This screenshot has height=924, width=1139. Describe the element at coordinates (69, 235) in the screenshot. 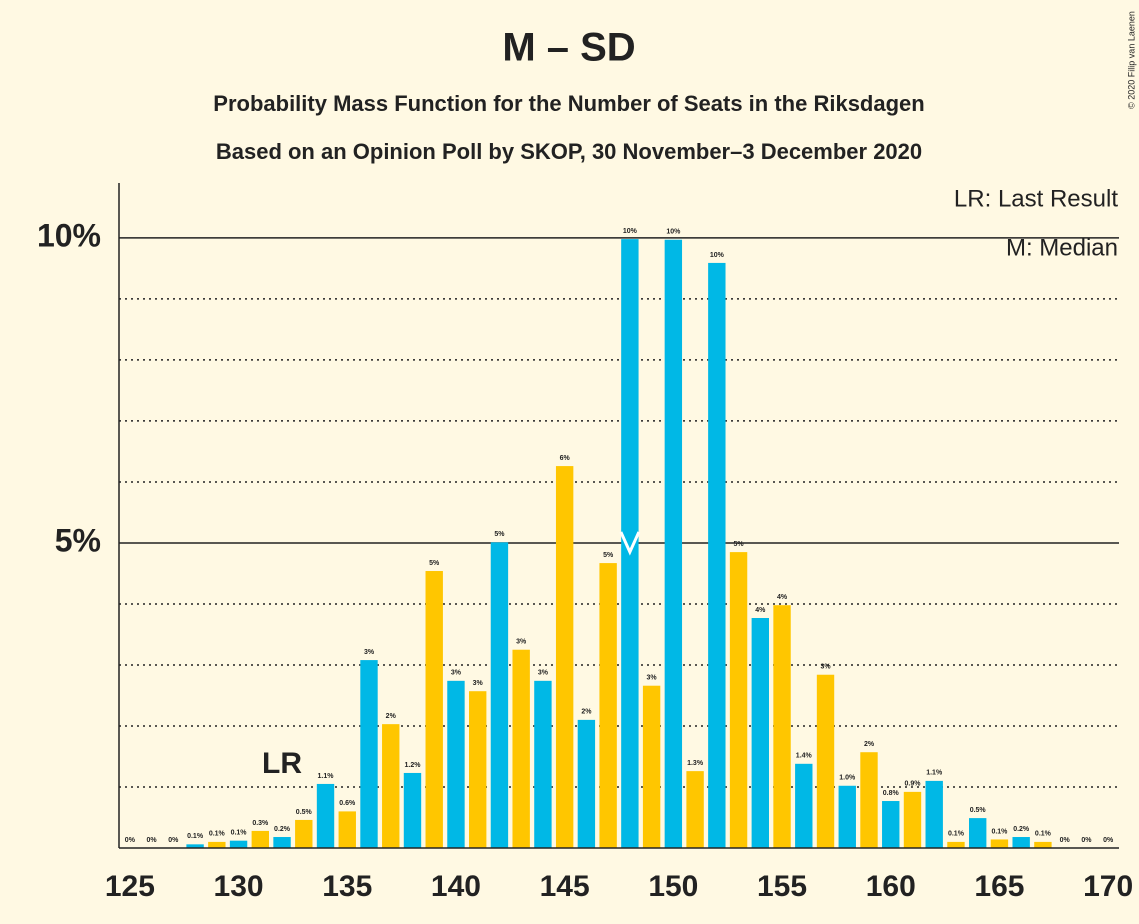

I see `y-tick-label: 10%` at that location.